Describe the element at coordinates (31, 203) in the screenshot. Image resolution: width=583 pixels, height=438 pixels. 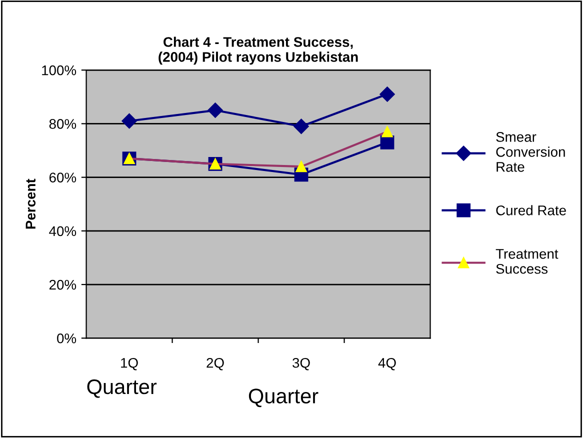
I see `y-axis-title: Percent` at that location.